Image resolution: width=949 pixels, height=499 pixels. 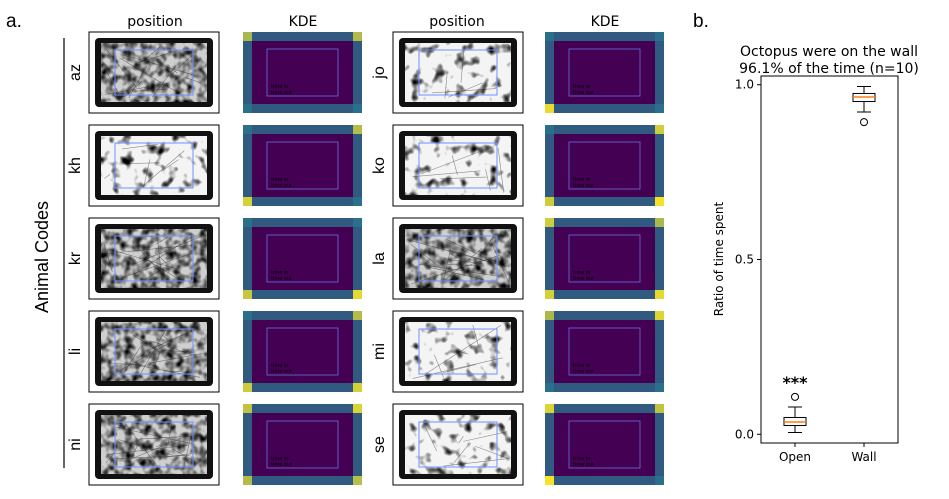 I want to click on column-header-position-left: position, so click(x=154, y=22).